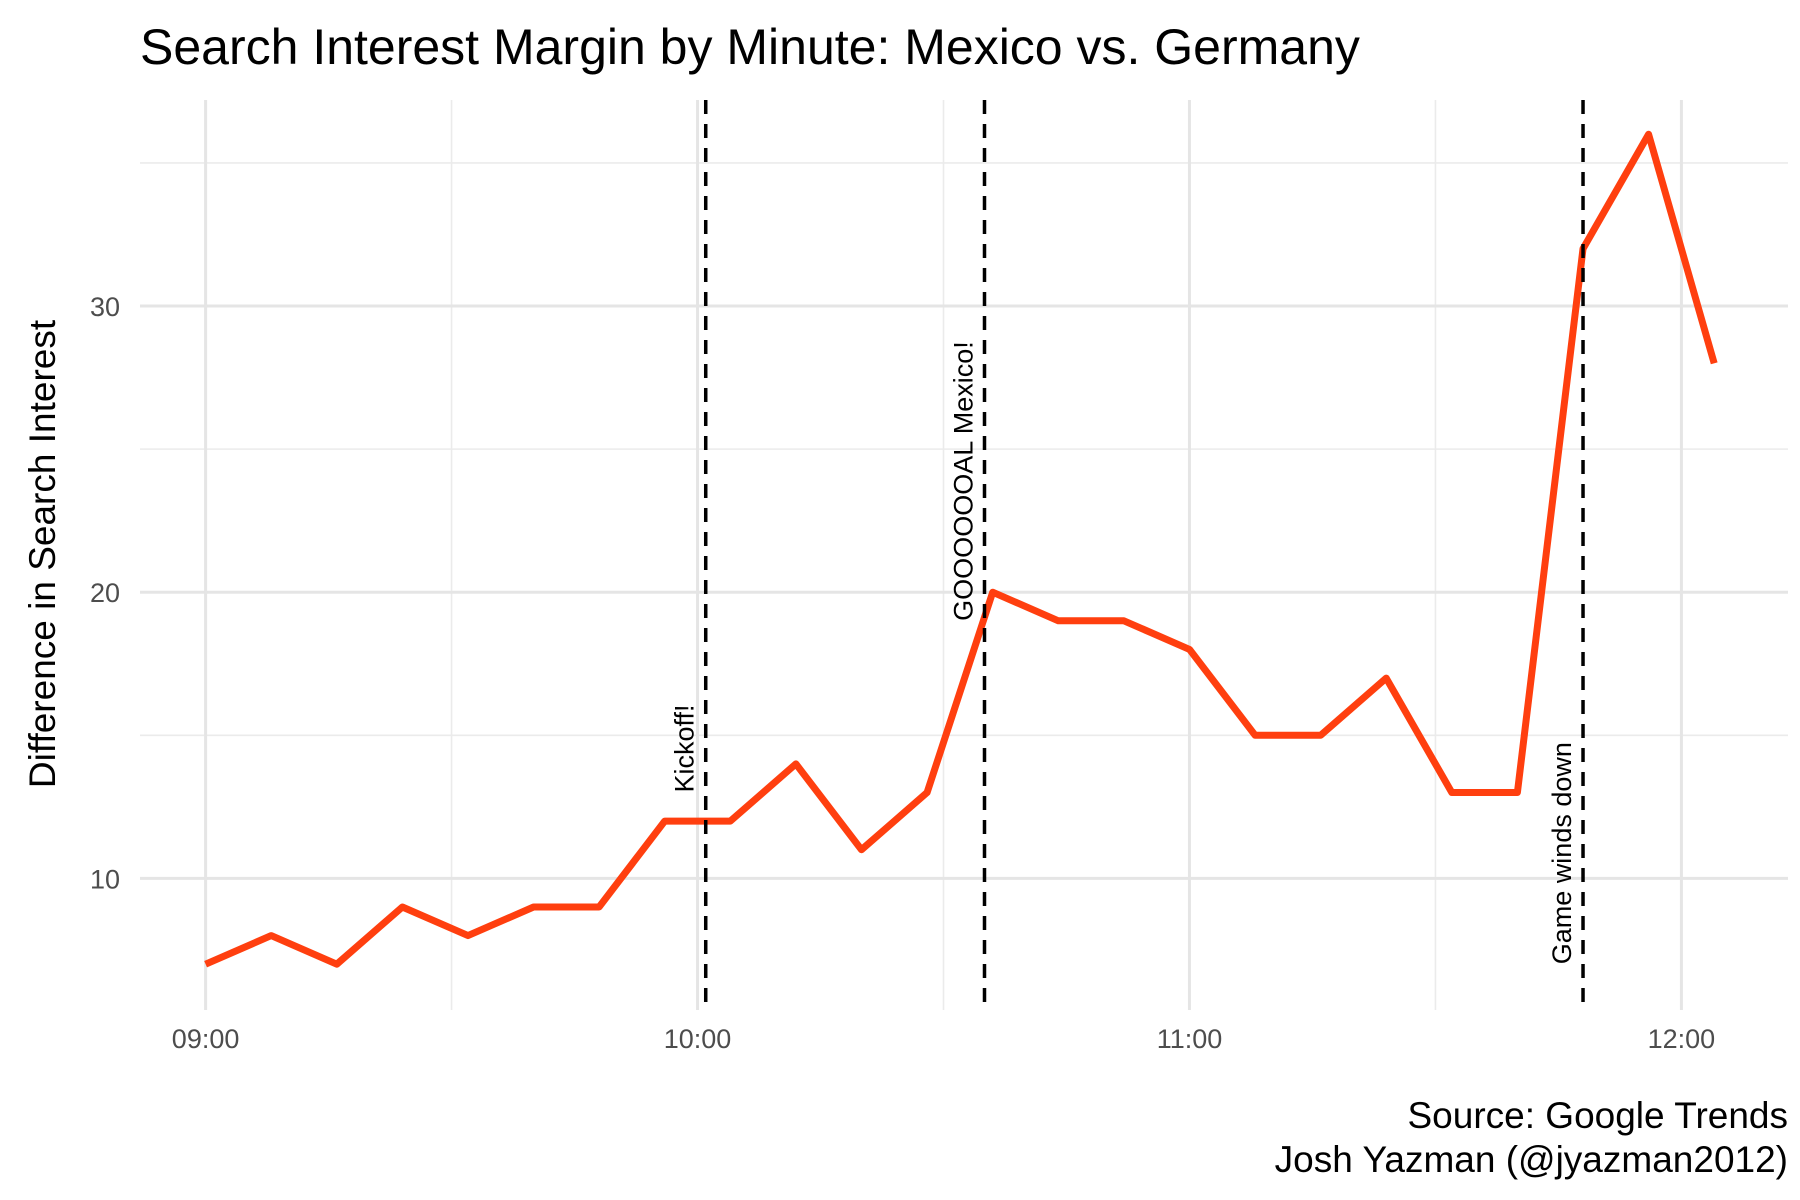 This screenshot has width=1800, height=1200. Describe the element at coordinates (963, 481) in the screenshot. I see `annotation-label-1: GOOOOOOAL Mexico!` at that location.